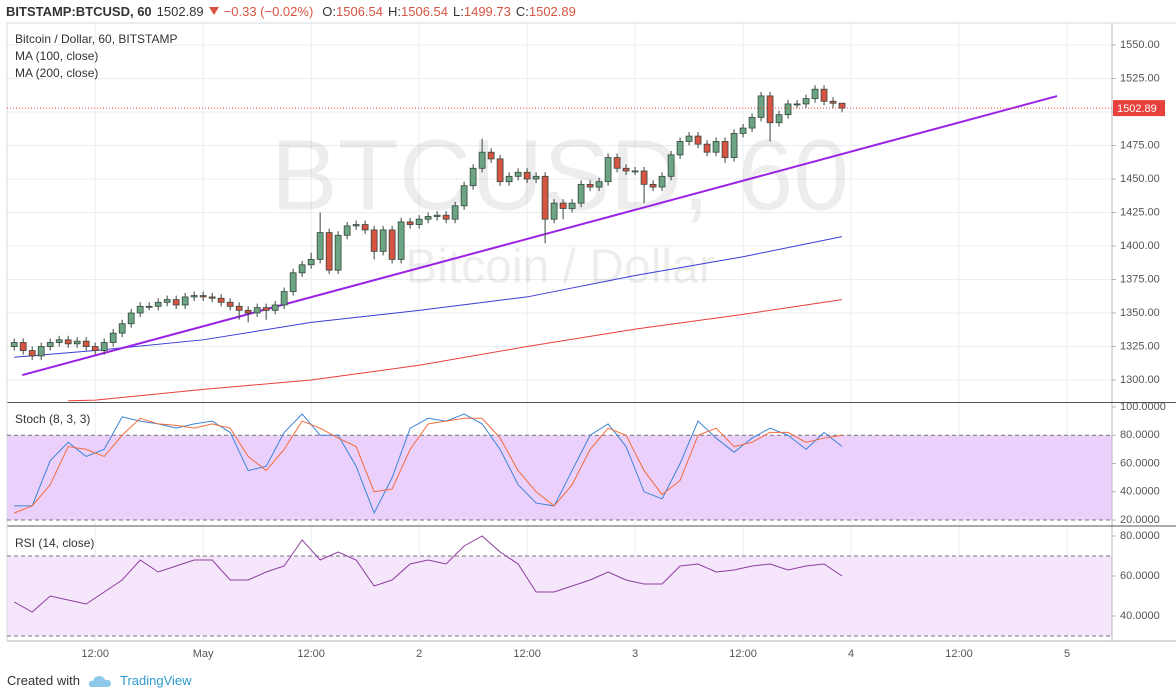  What do you see at coordinates (559, 267) in the screenshot?
I see `watermark-subtitle: Bitcoin / Dollar` at bounding box center [559, 267].